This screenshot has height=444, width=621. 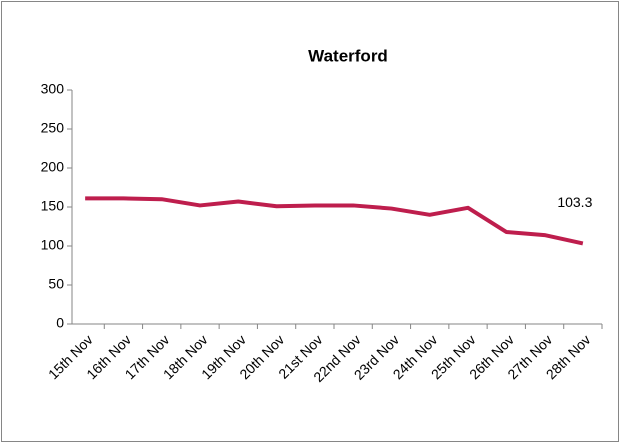 What do you see at coordinates (60, 323) in the screenshot?
I see `y-tick-label: 0` at bounding box center [60, 323].